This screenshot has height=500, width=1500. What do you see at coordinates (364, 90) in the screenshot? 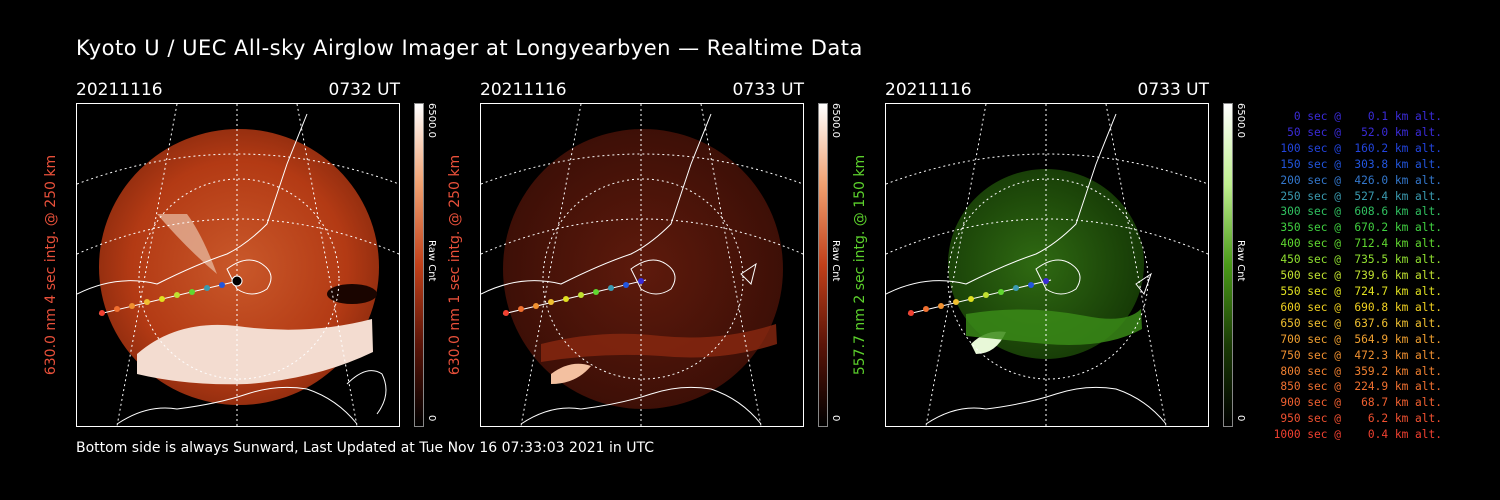
I see `panel-time: 0732 UT` at bounding box center [364, 90].